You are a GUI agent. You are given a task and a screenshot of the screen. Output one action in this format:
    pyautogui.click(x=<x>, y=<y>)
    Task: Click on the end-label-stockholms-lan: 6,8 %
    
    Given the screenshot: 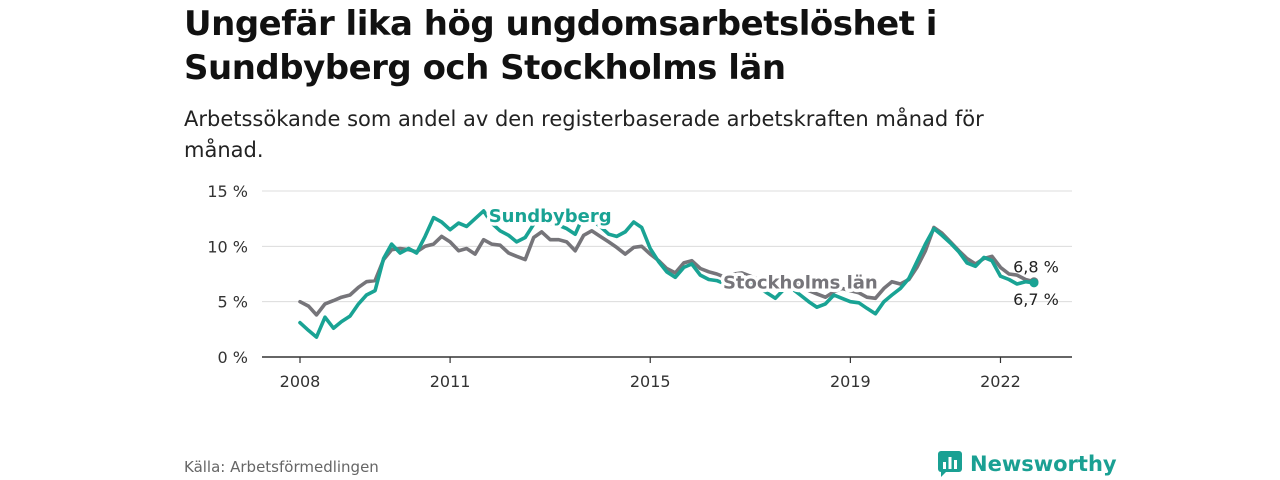 What is the action you would take?
    pyautogui.click(x=1036, y=267)
    